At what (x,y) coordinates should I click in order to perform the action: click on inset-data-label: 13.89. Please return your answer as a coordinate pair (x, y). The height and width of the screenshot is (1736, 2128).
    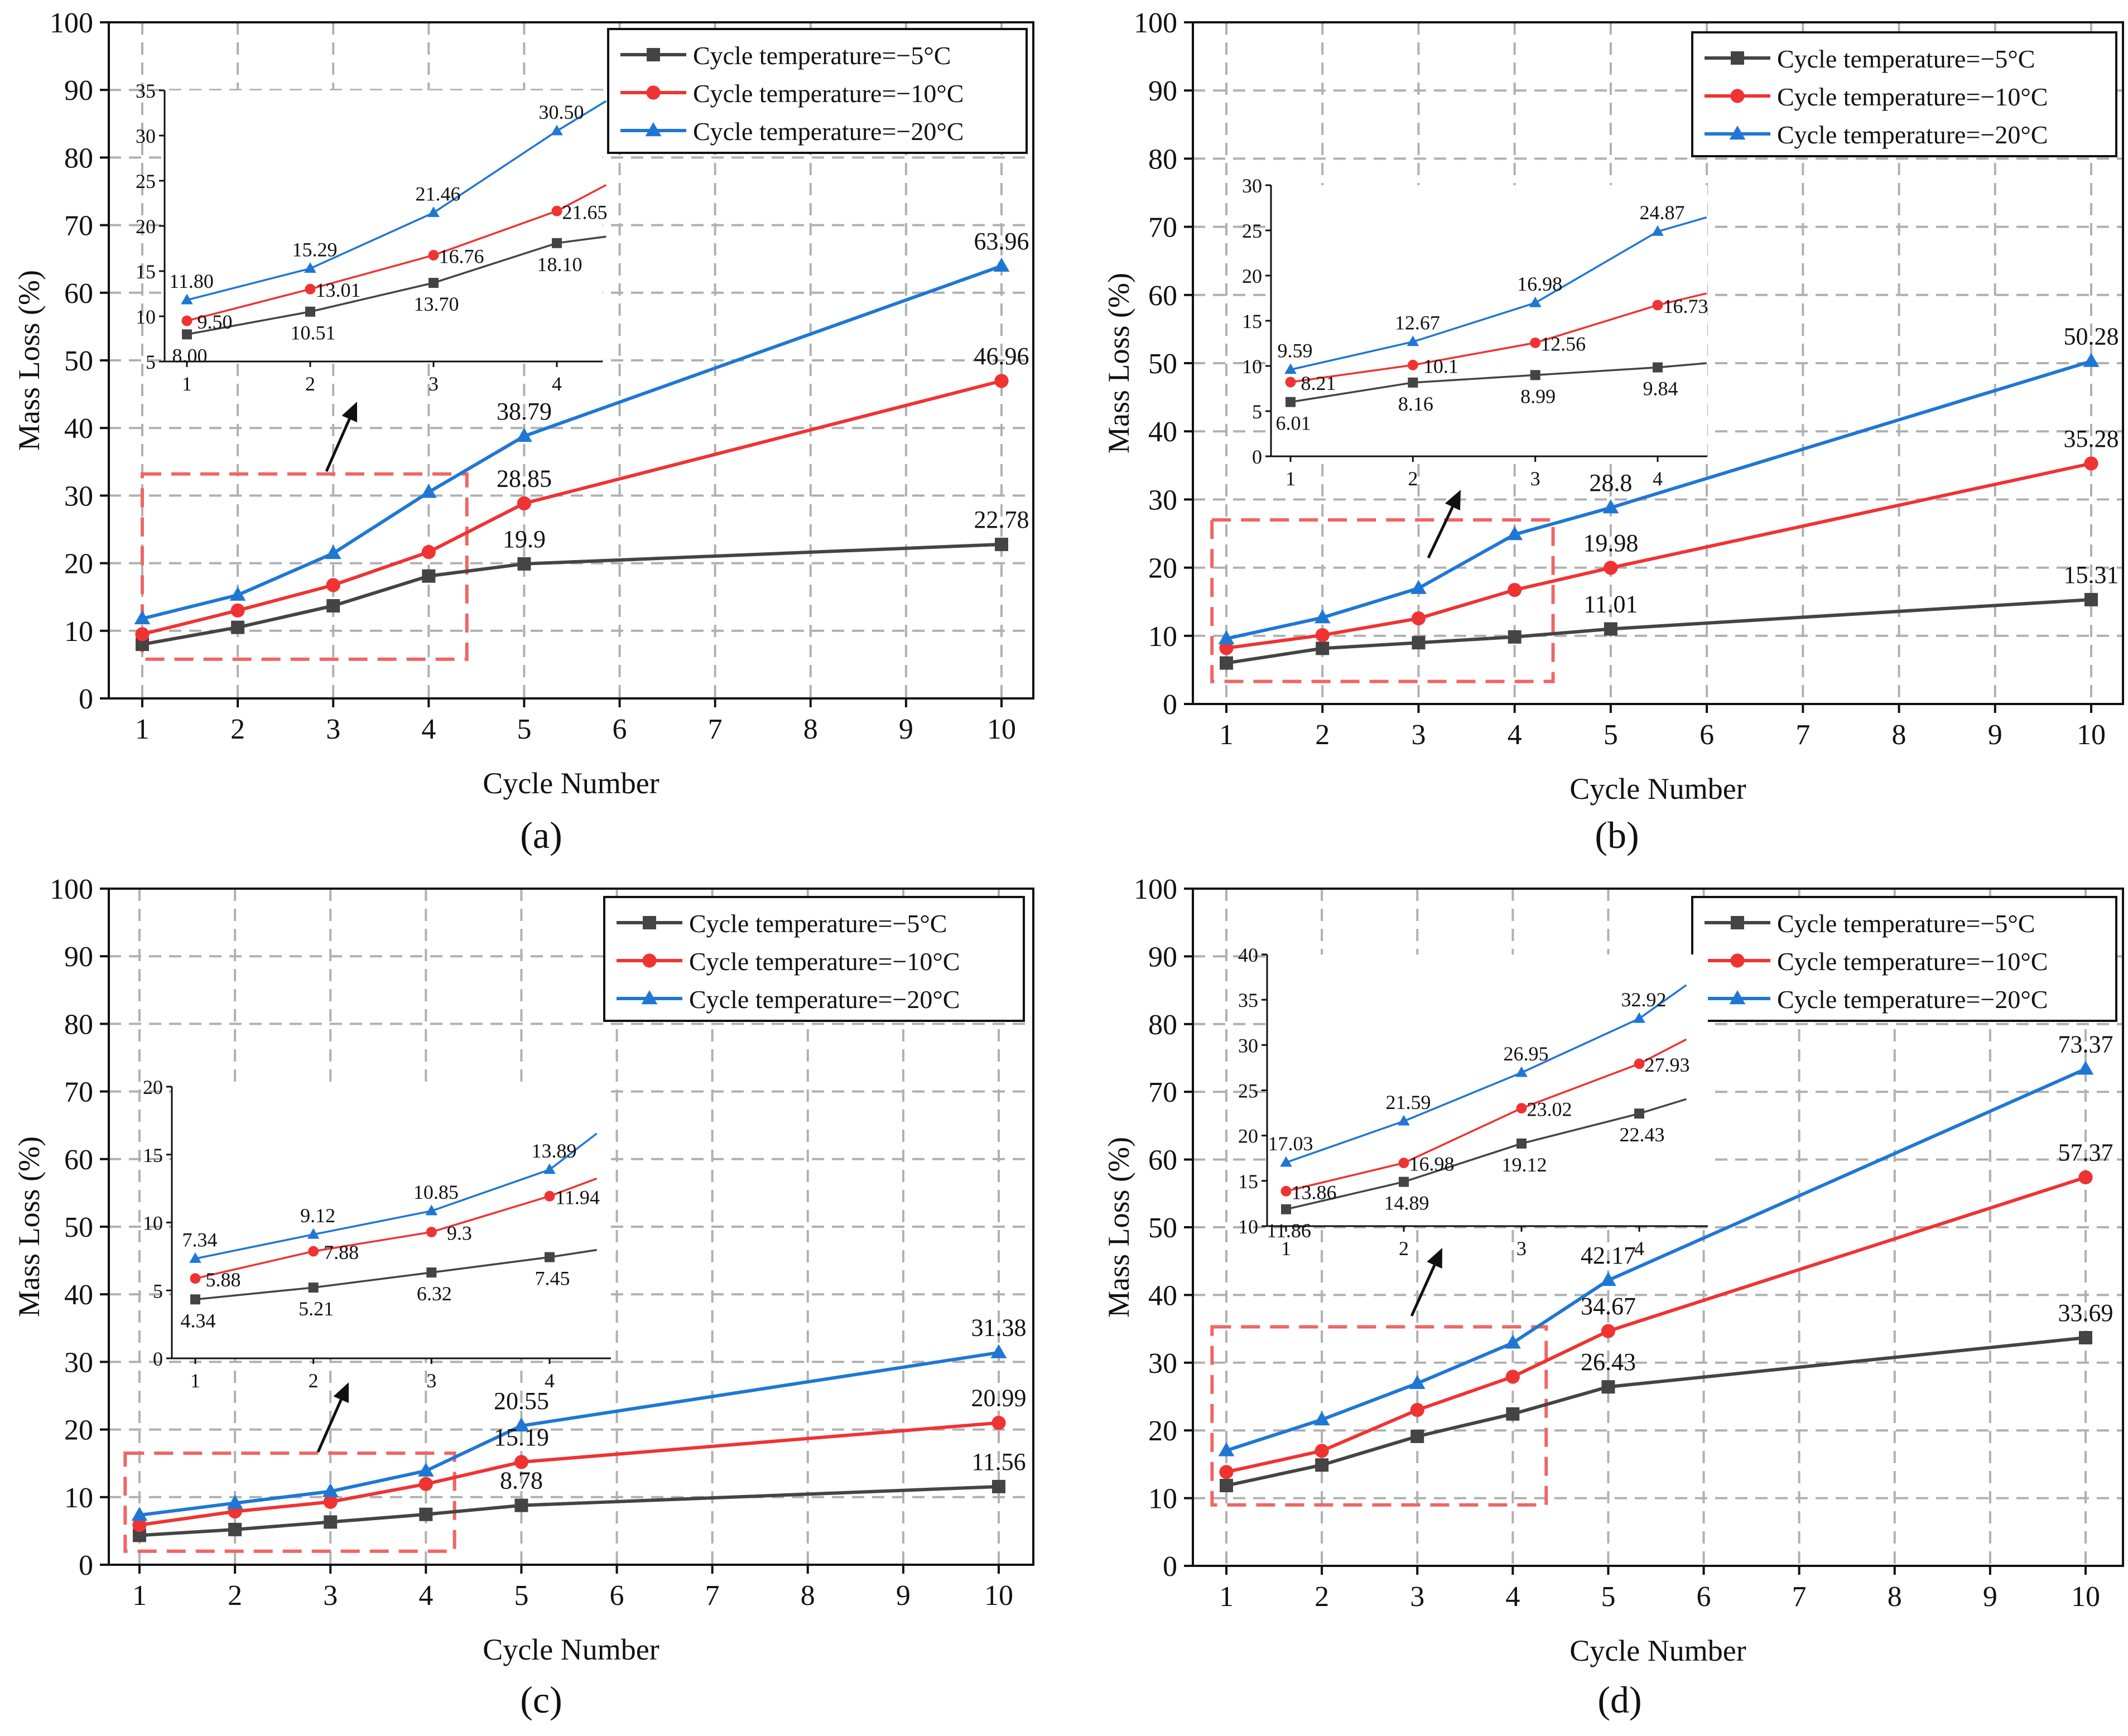
    Looking at the image, I should click on (554, 1151).